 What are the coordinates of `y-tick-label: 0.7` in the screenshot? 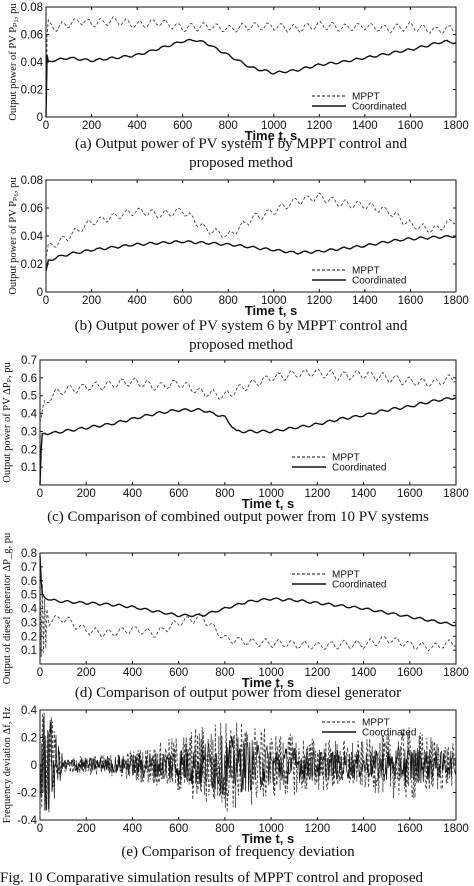 It's located at (29, 568).